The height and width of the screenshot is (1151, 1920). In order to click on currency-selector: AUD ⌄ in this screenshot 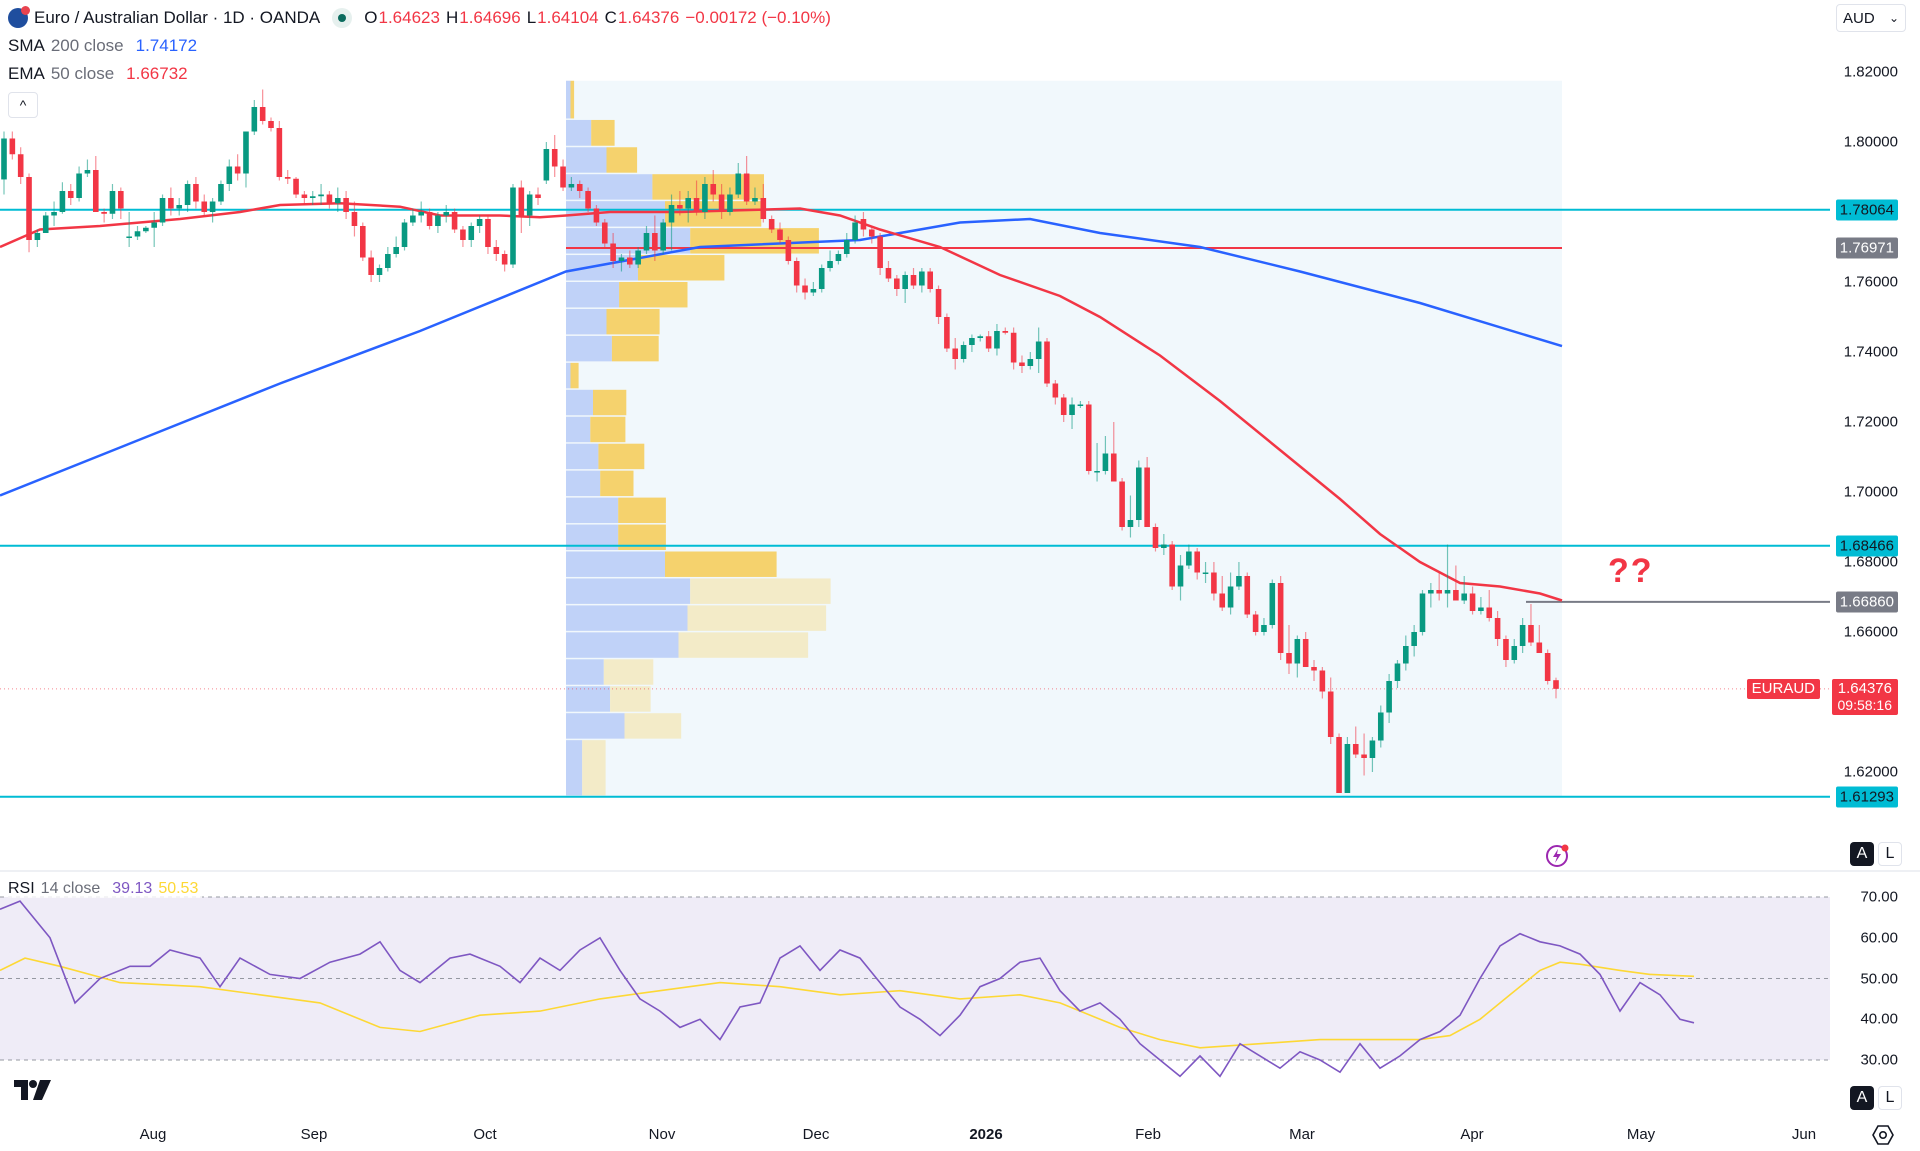, I will do `click(1871, 18)`.